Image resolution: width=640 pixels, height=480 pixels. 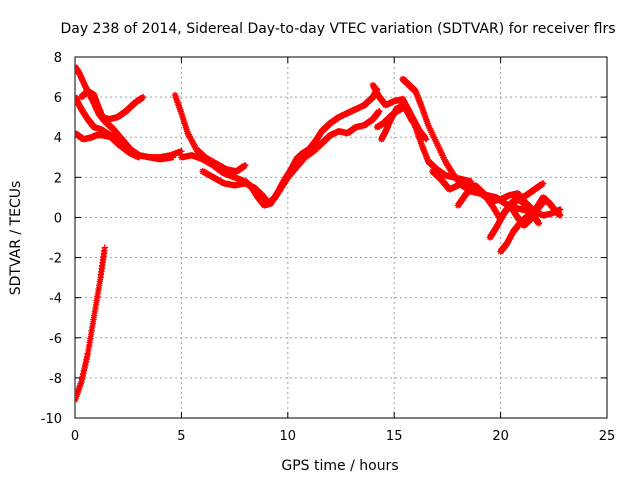 I want to click on y-tick-label: 0, so click(x=58, y=218).